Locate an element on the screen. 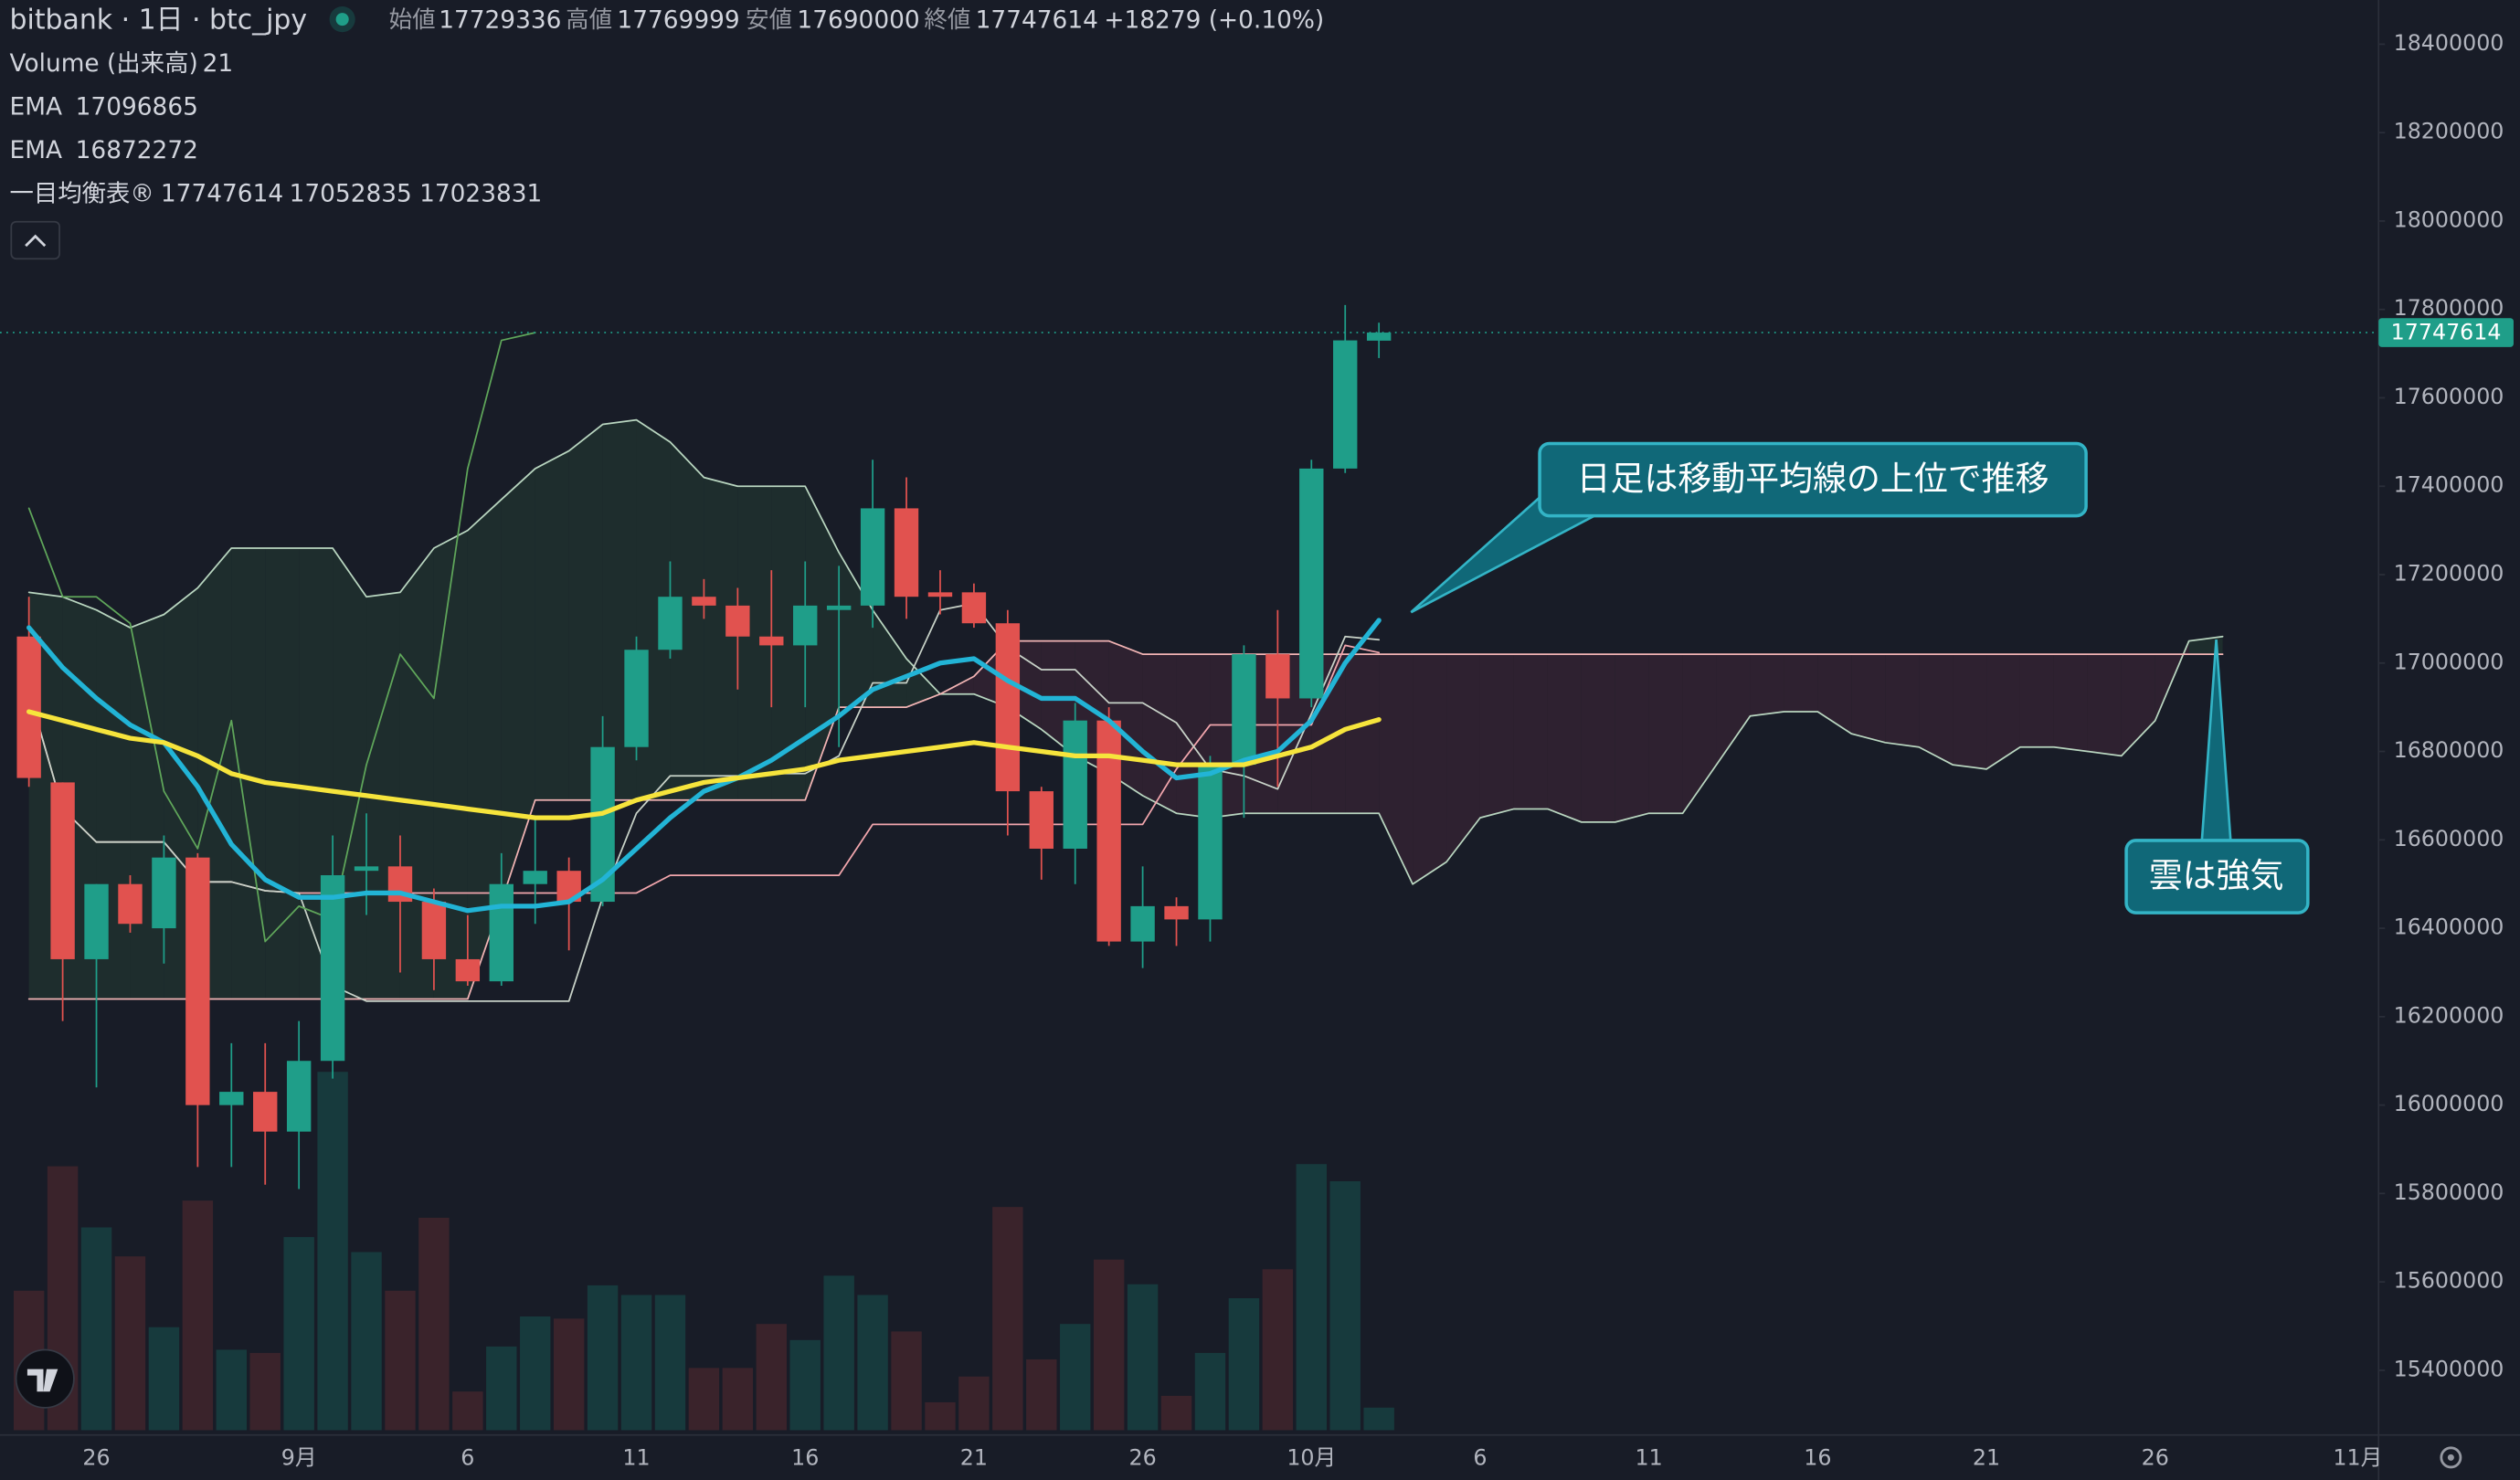  ema-line is located at coordinates (704, 764).